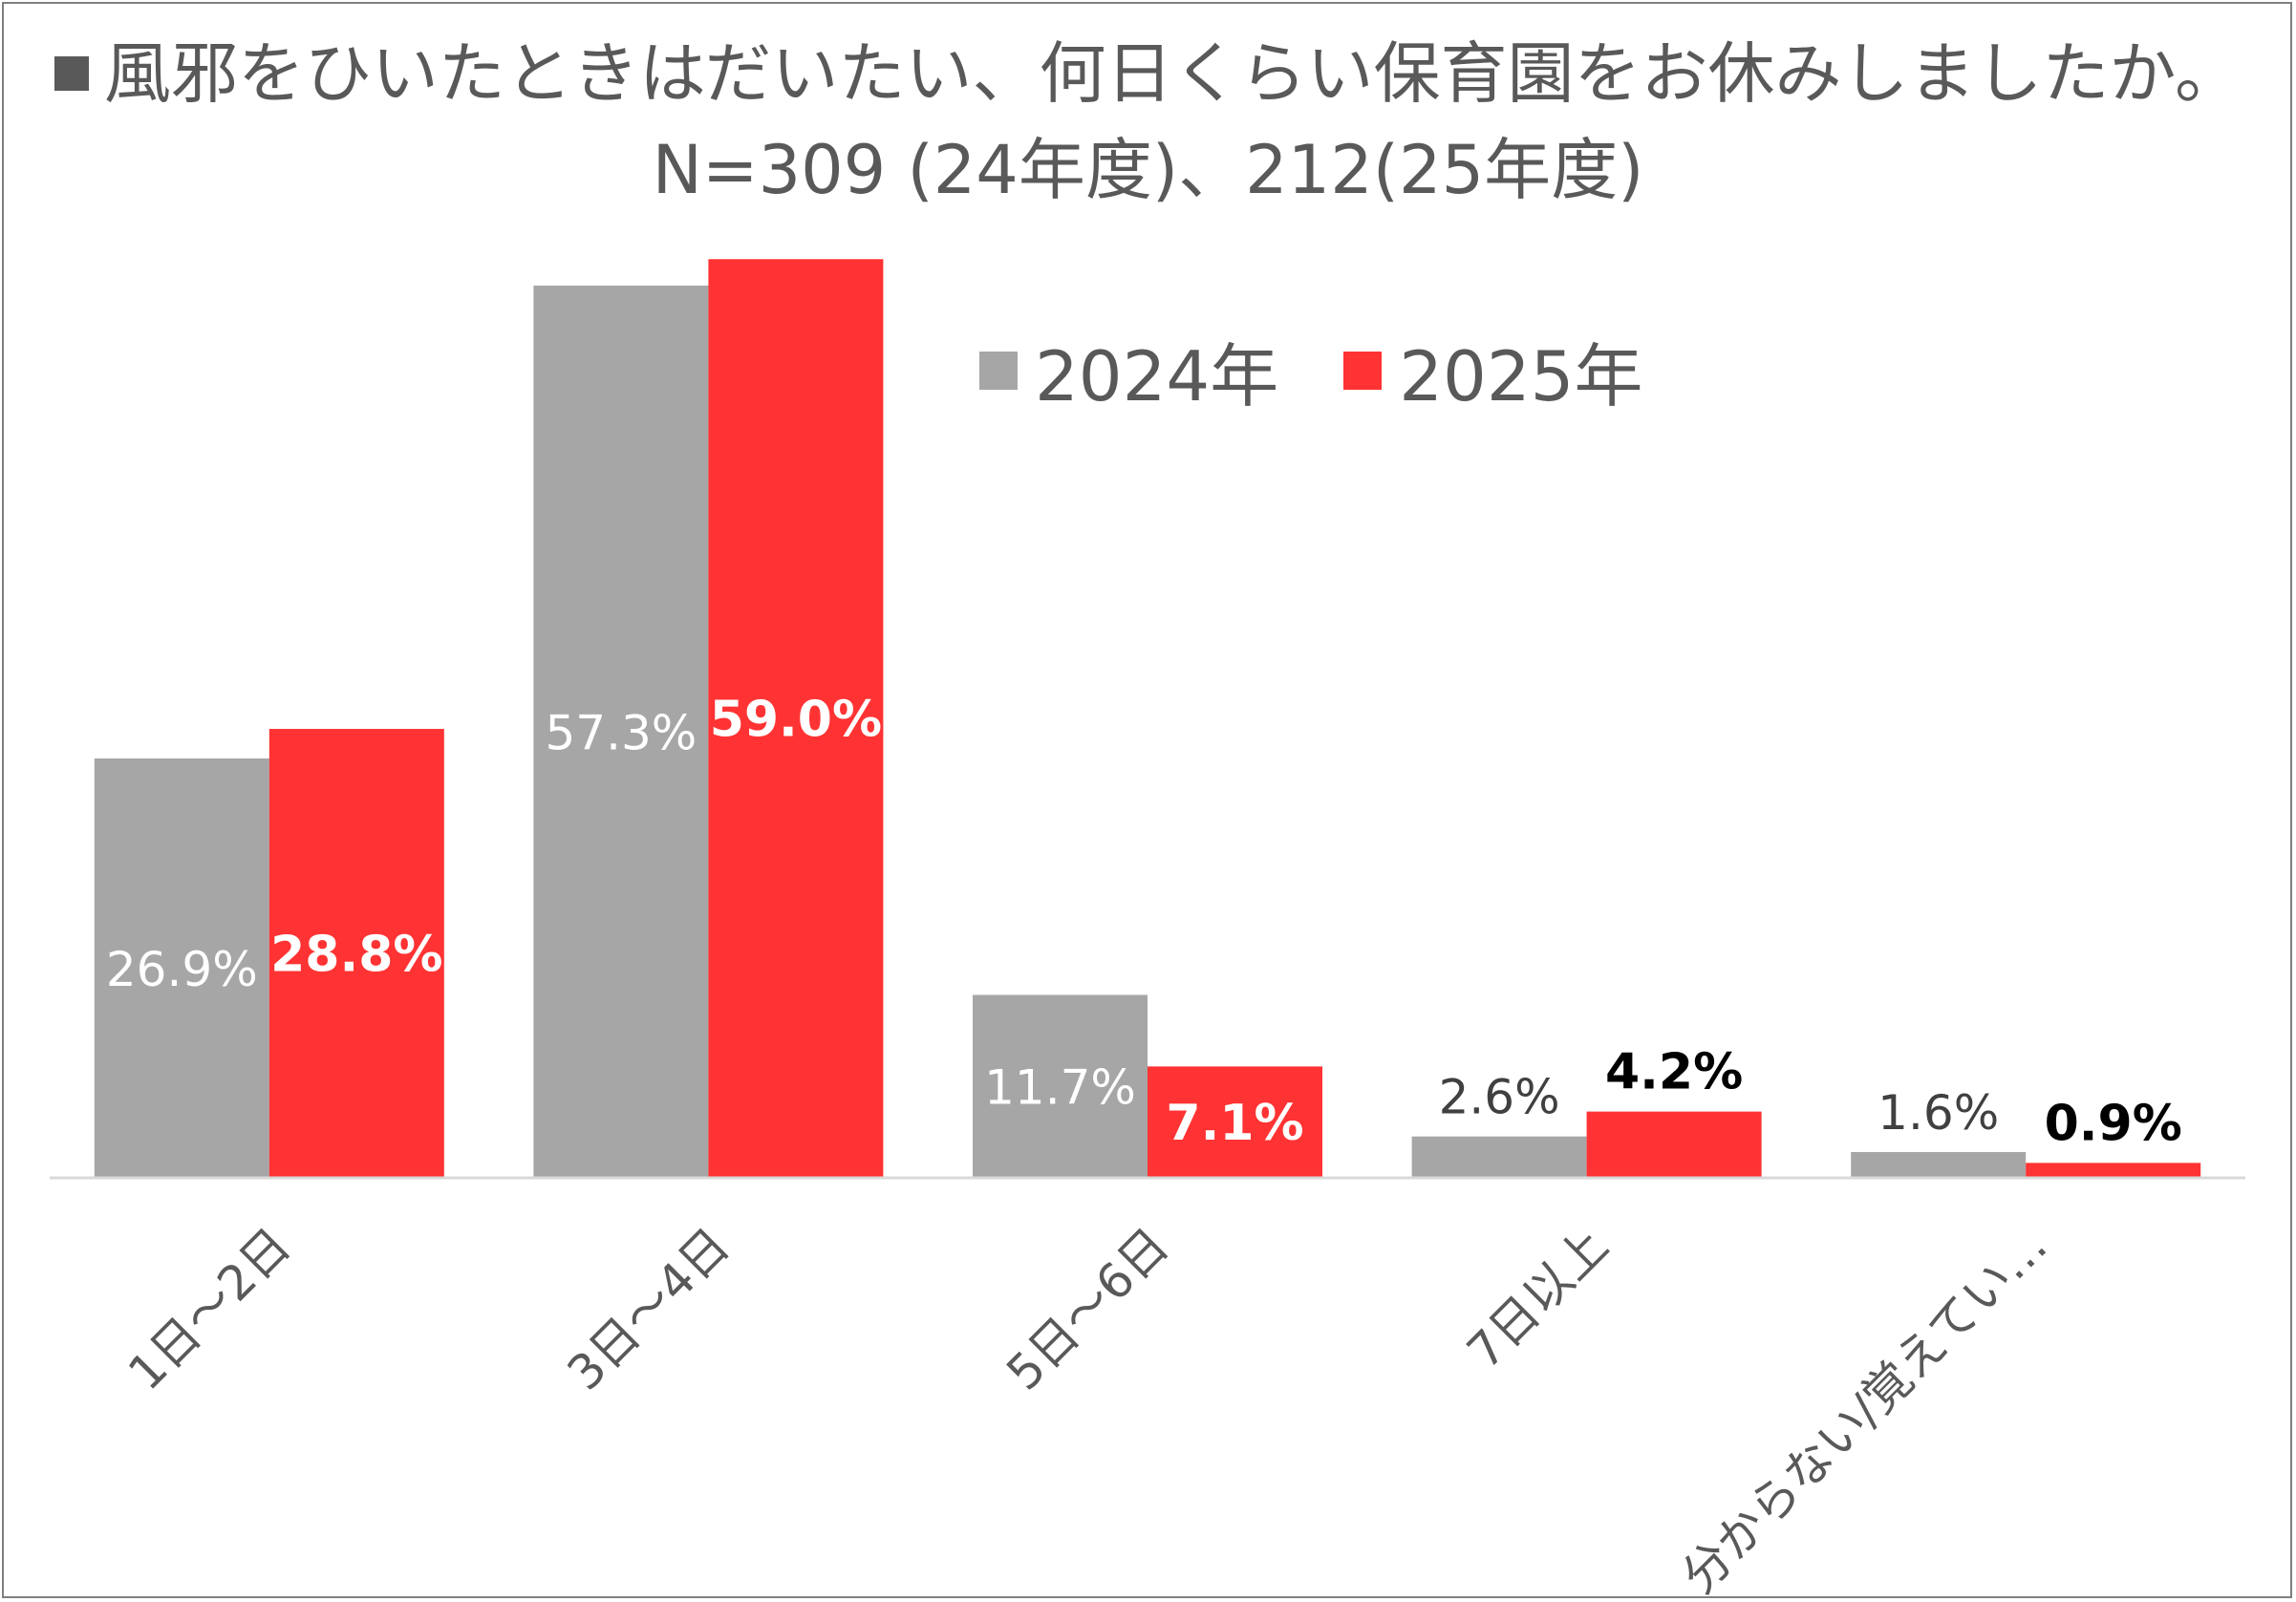 The height and width of the screenshot is (1602, 2296). I want to click on data-label-2024-2: 57.3%, so click(621, 732).